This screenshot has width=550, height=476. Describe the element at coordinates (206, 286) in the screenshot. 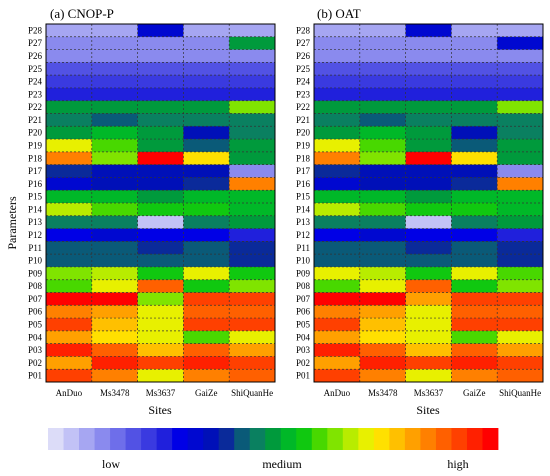

I see `panel-a-cell-p08-gaize` at that location.